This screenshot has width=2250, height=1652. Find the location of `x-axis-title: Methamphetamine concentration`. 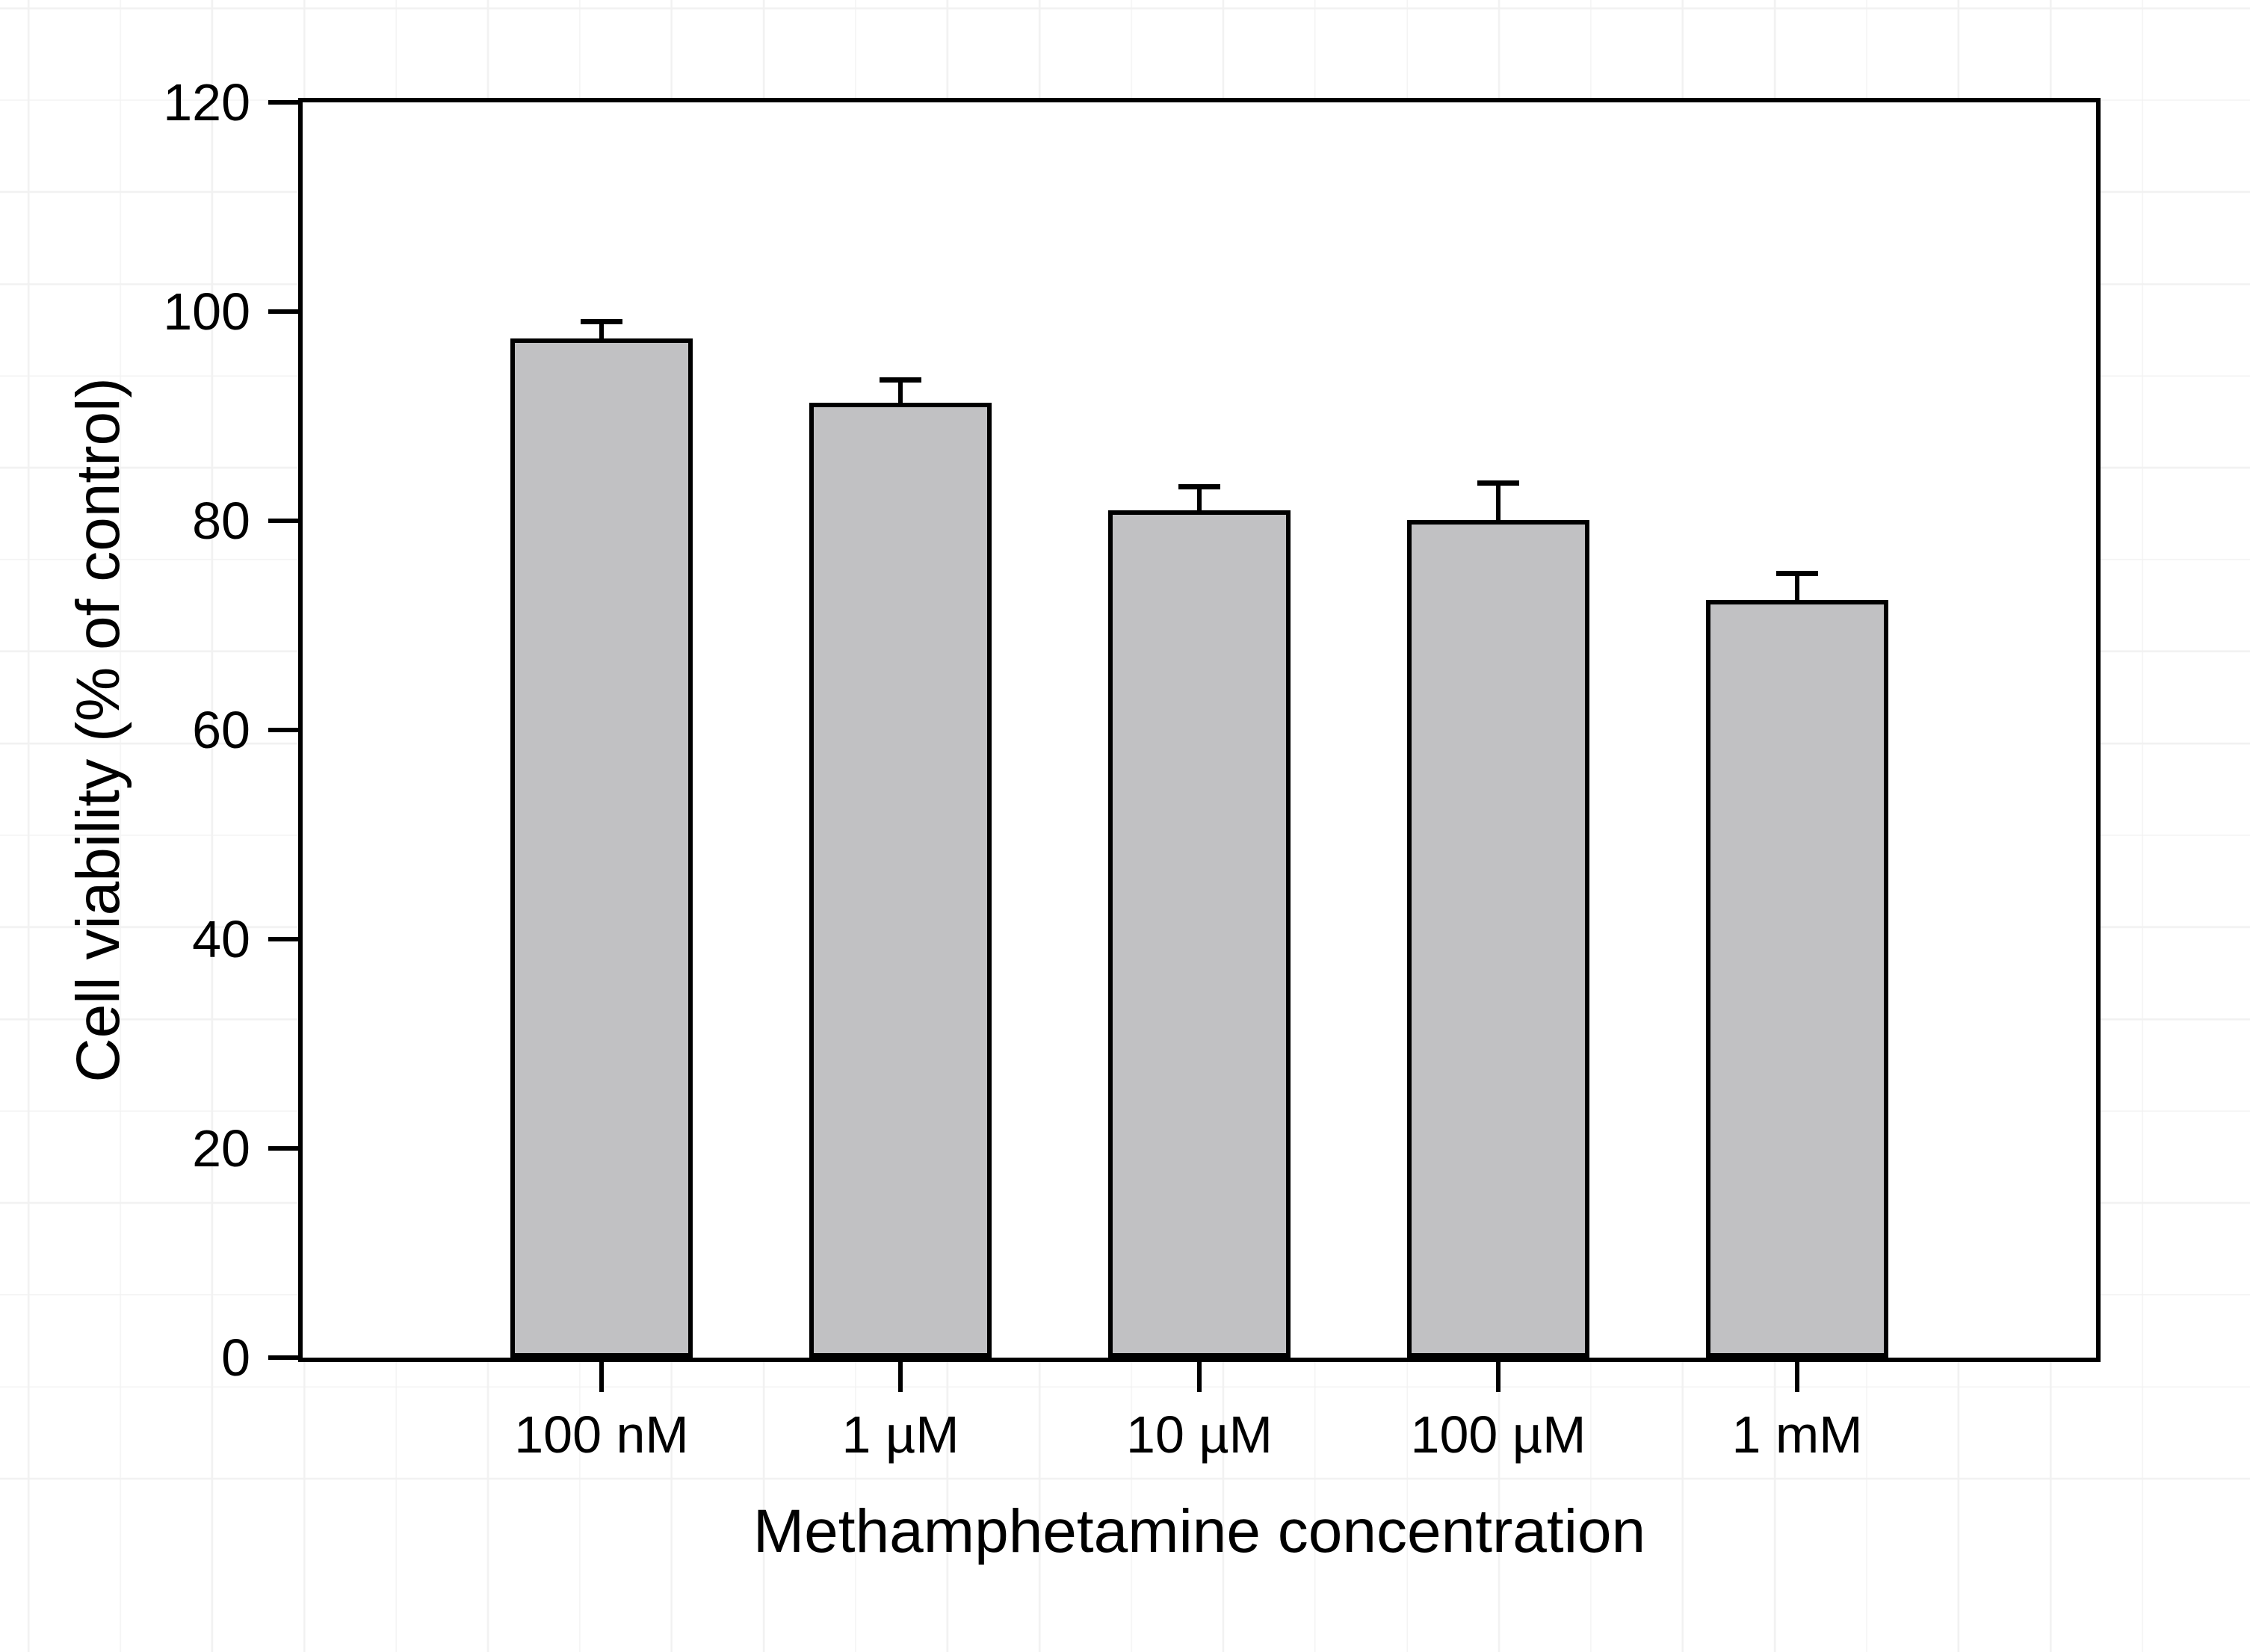

x-axis-title: Methamphetamine concentration is located at coordinates (1199, 1531).